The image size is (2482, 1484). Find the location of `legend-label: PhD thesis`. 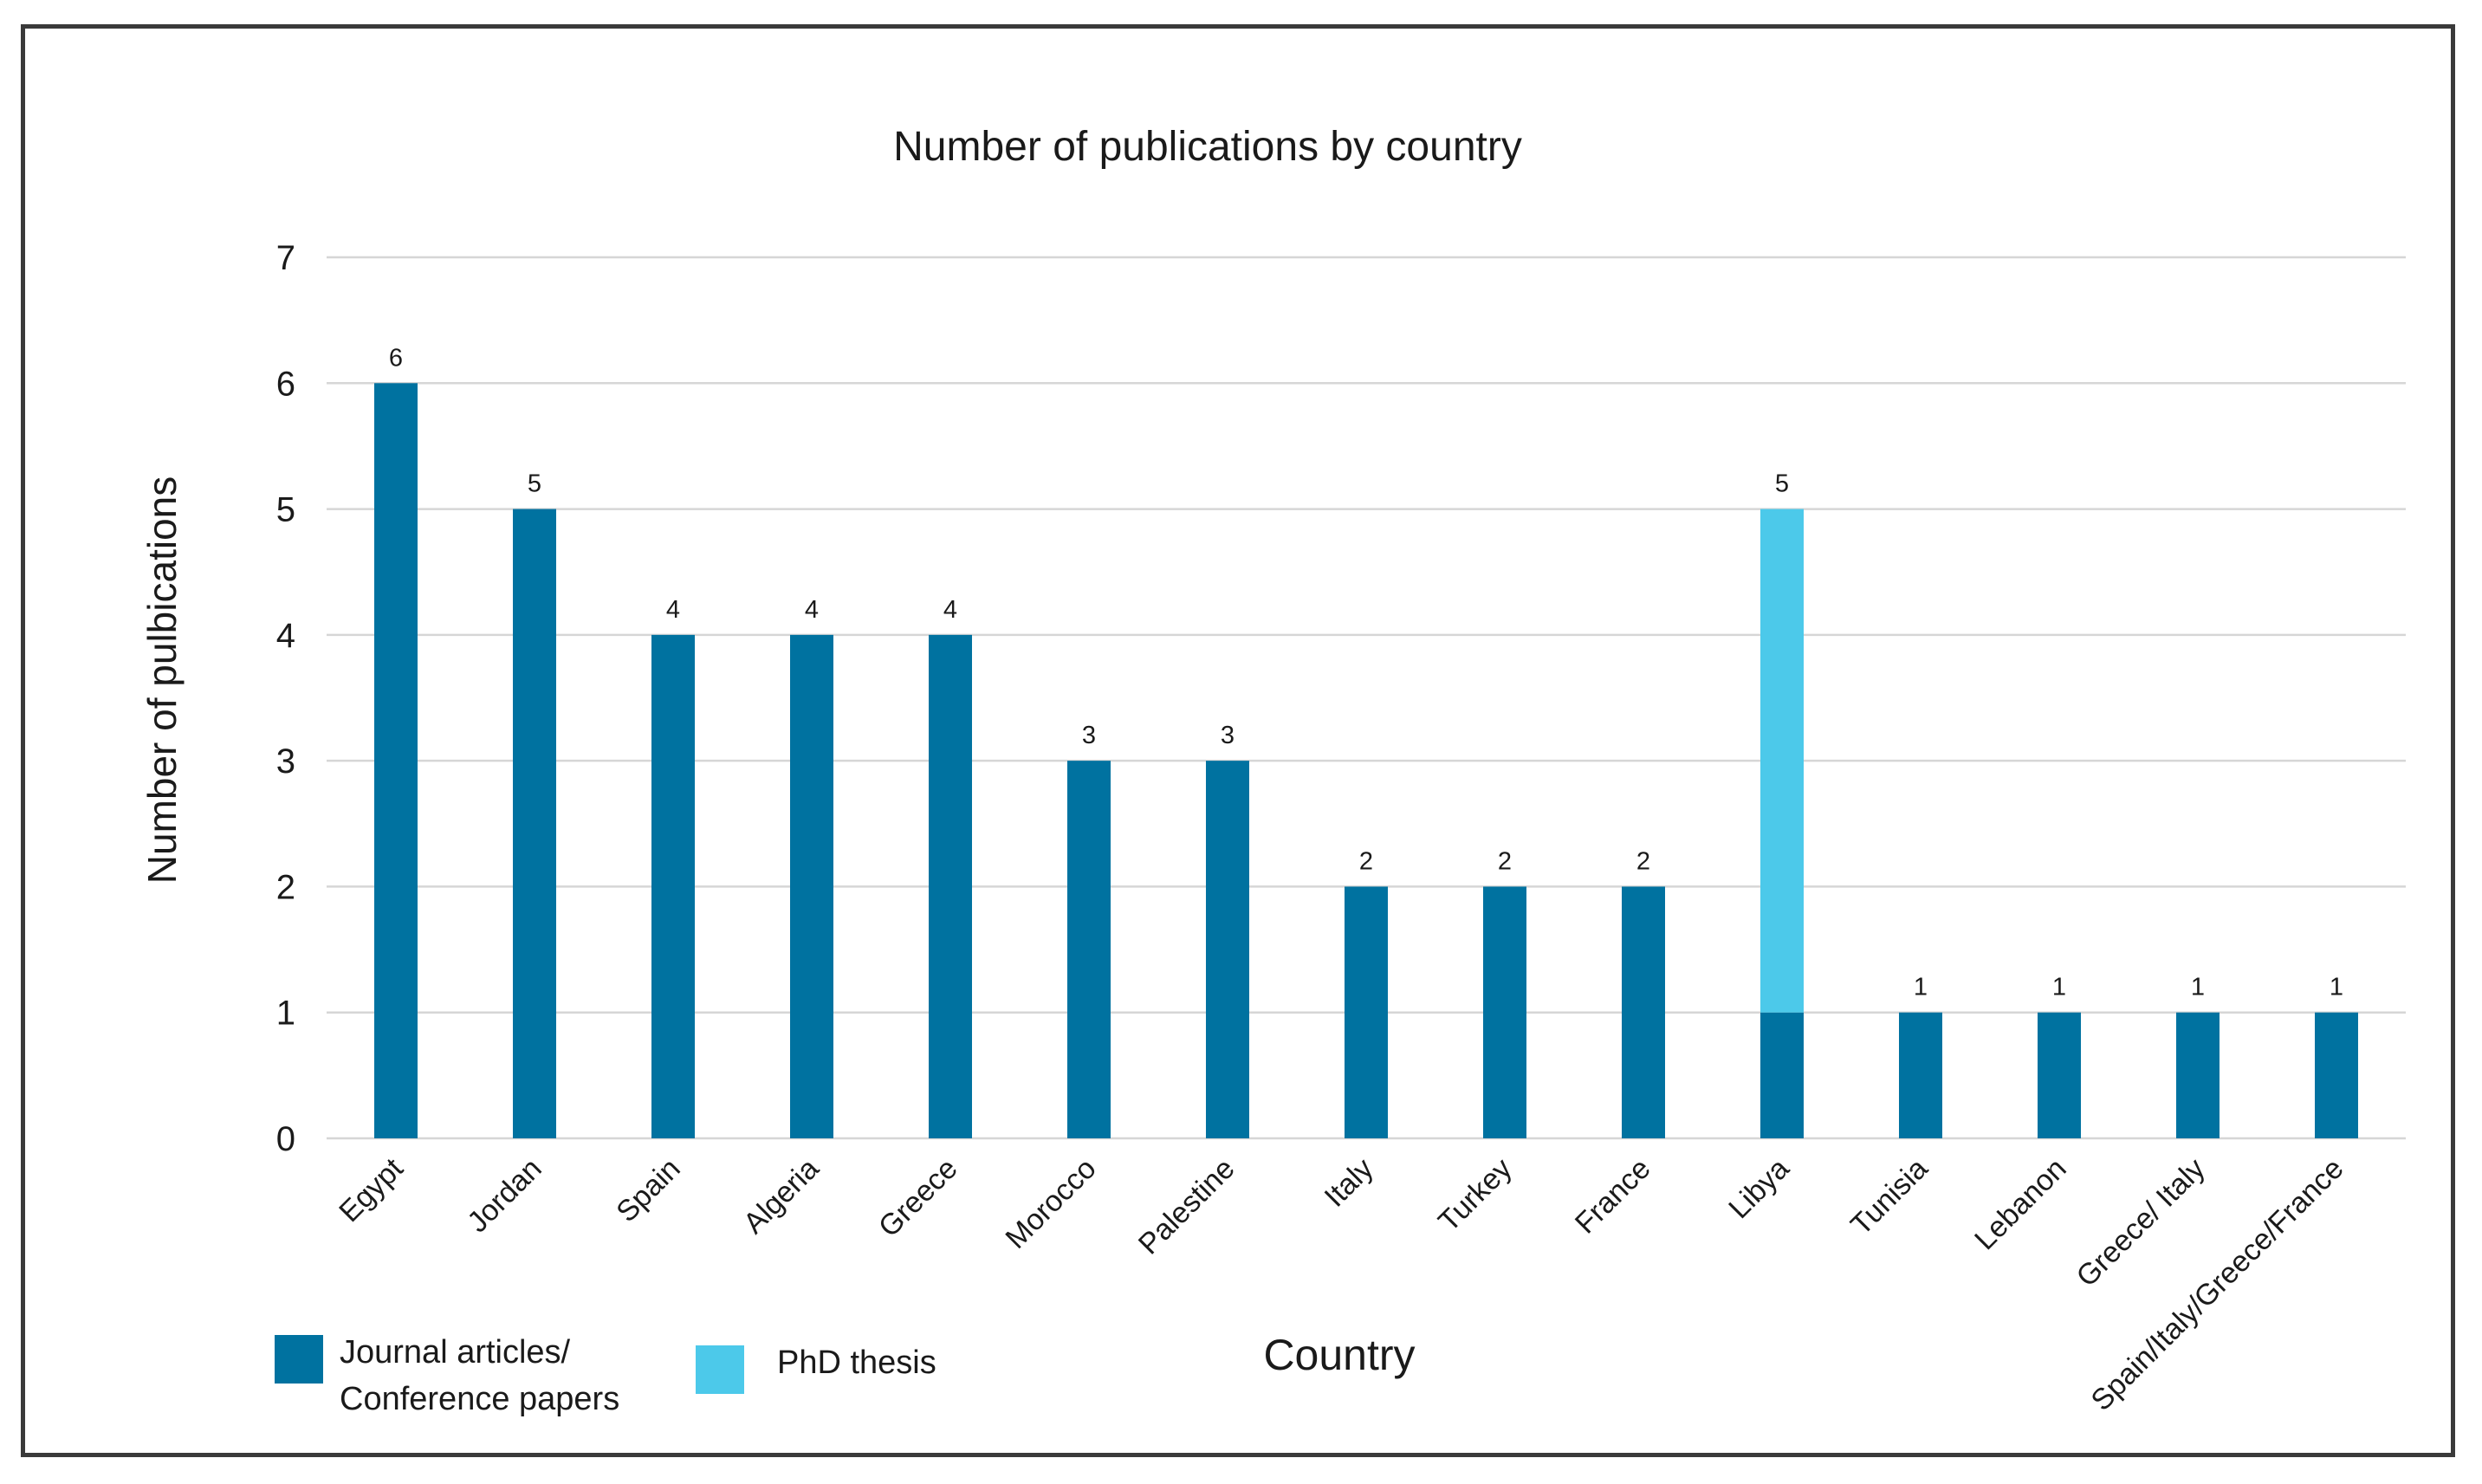

legend-label: PhD thesis is located at coordinates (856, 1363).